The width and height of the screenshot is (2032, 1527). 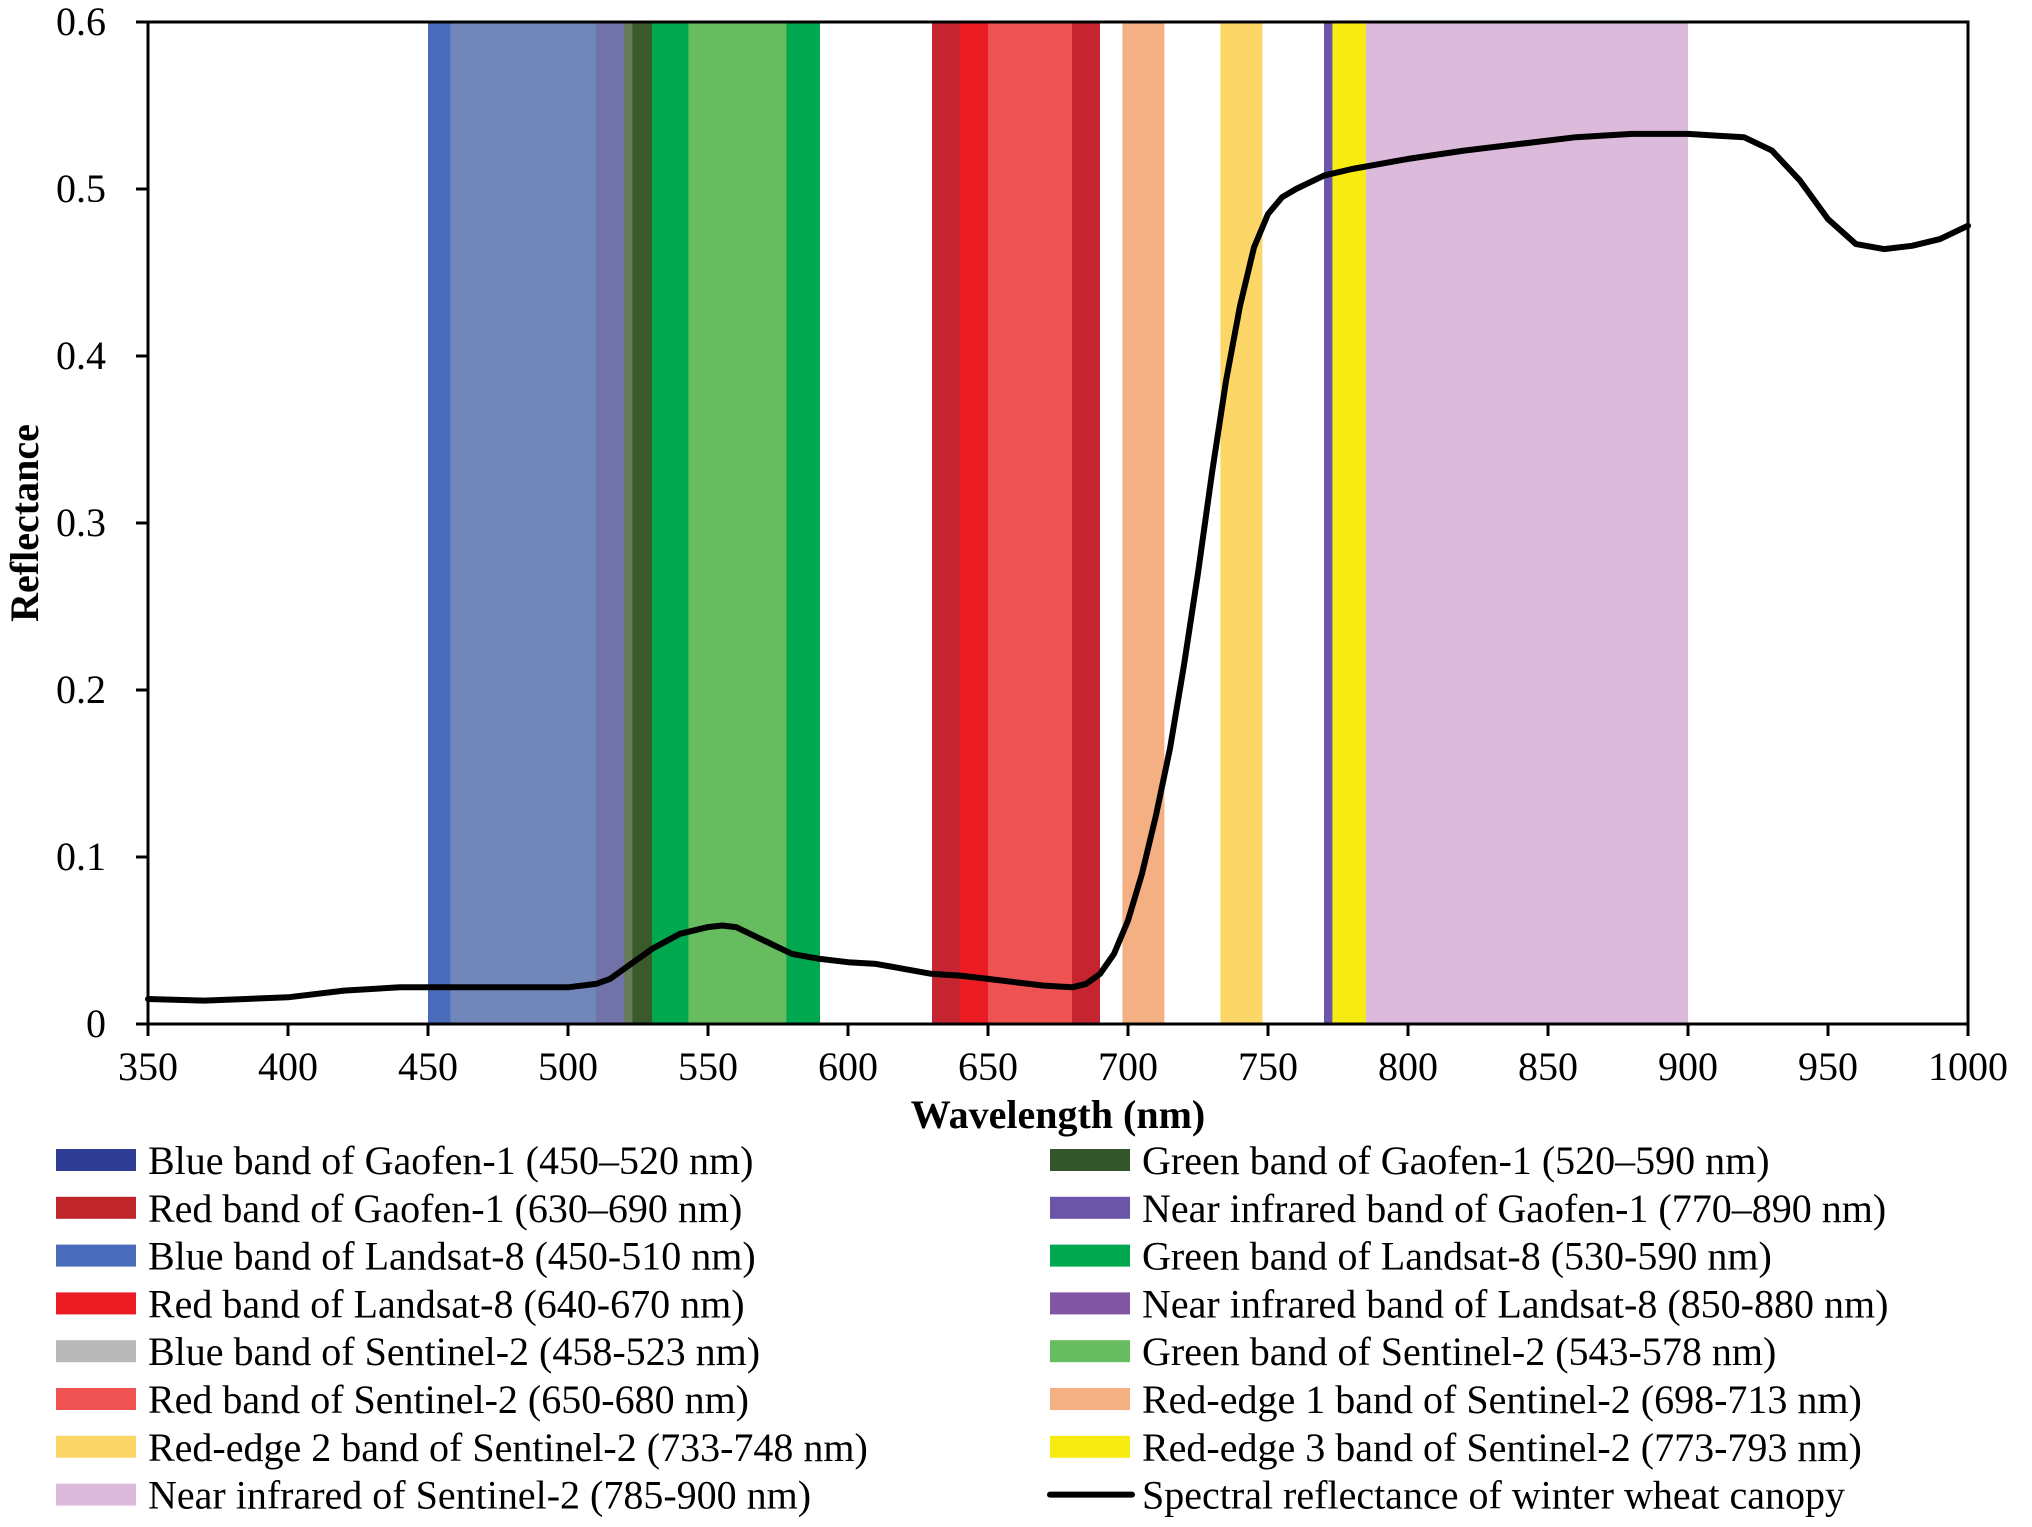 I want to click on x-tick-label: 750, so click(x=1268, y=1066).